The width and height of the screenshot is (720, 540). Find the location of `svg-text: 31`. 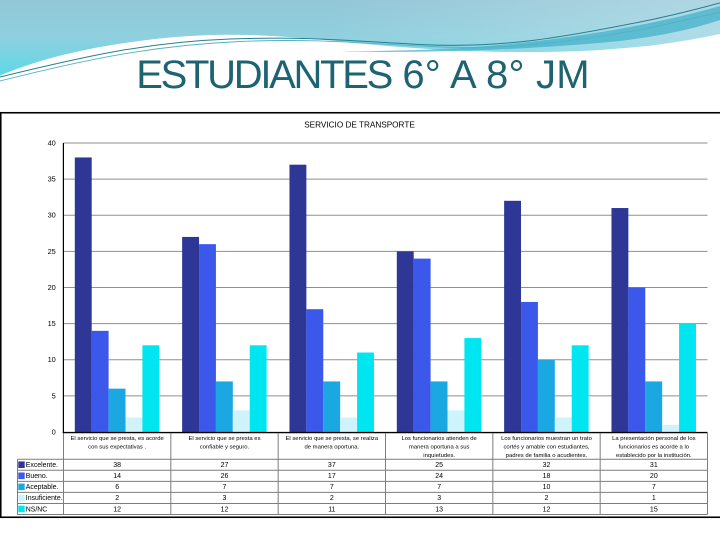

svg-text: 31 is located at coordinates (654, 465).